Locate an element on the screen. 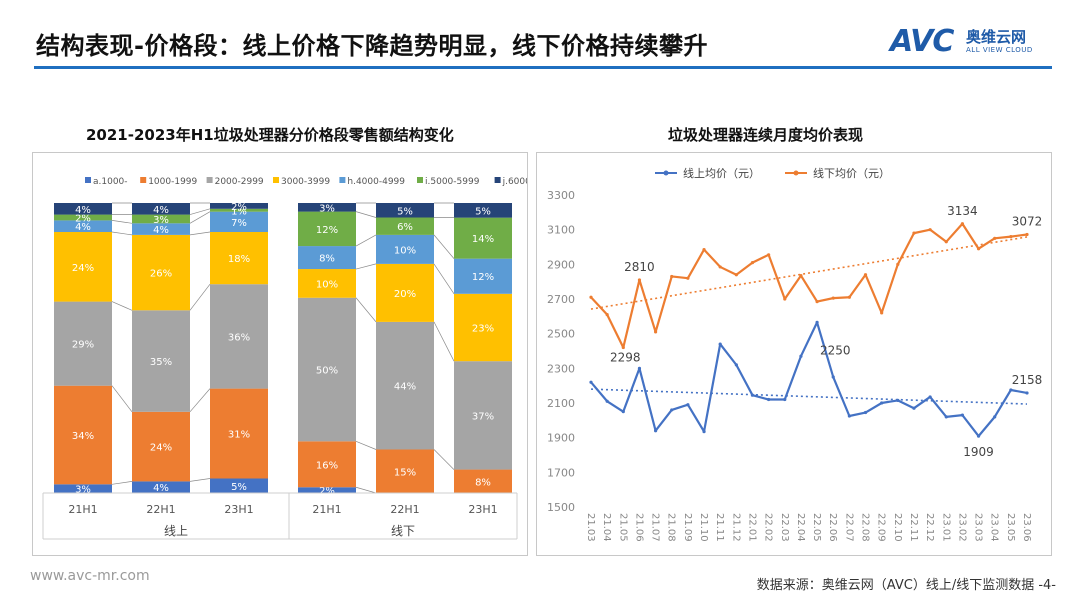 The image size is (1080, 608). bar-data-label: 31% is located at coordinates (239, 435).